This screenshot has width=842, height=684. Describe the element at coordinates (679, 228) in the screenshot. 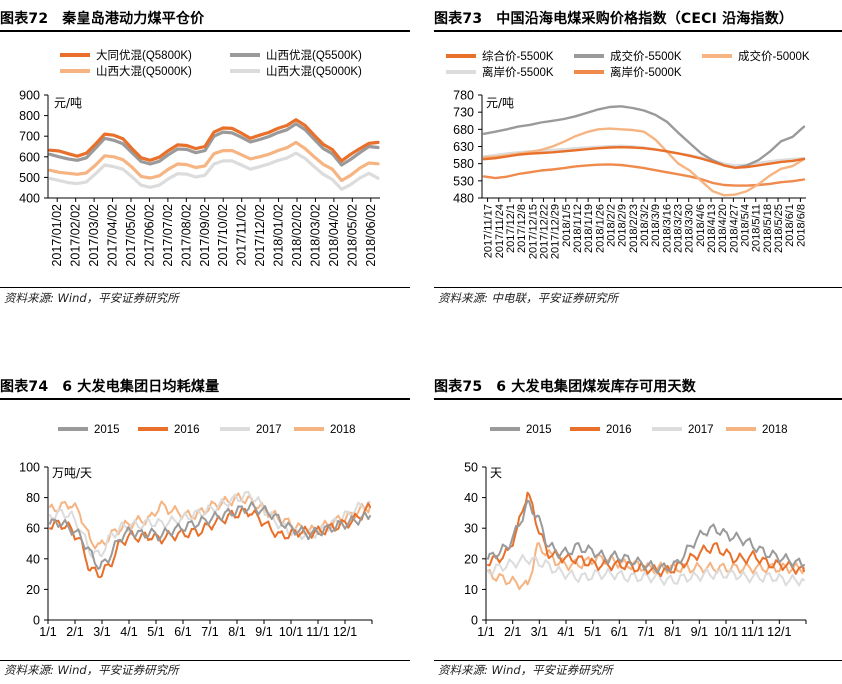

I see `x-tick-label: 2018/3/23` at that location.